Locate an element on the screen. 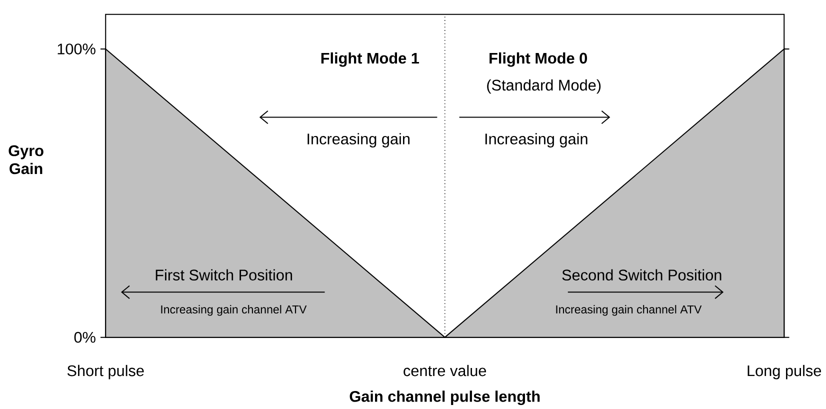 The height and width of the screenshot is (409, 826). y-tick-label: 100% is located at coordinates (77, 48).